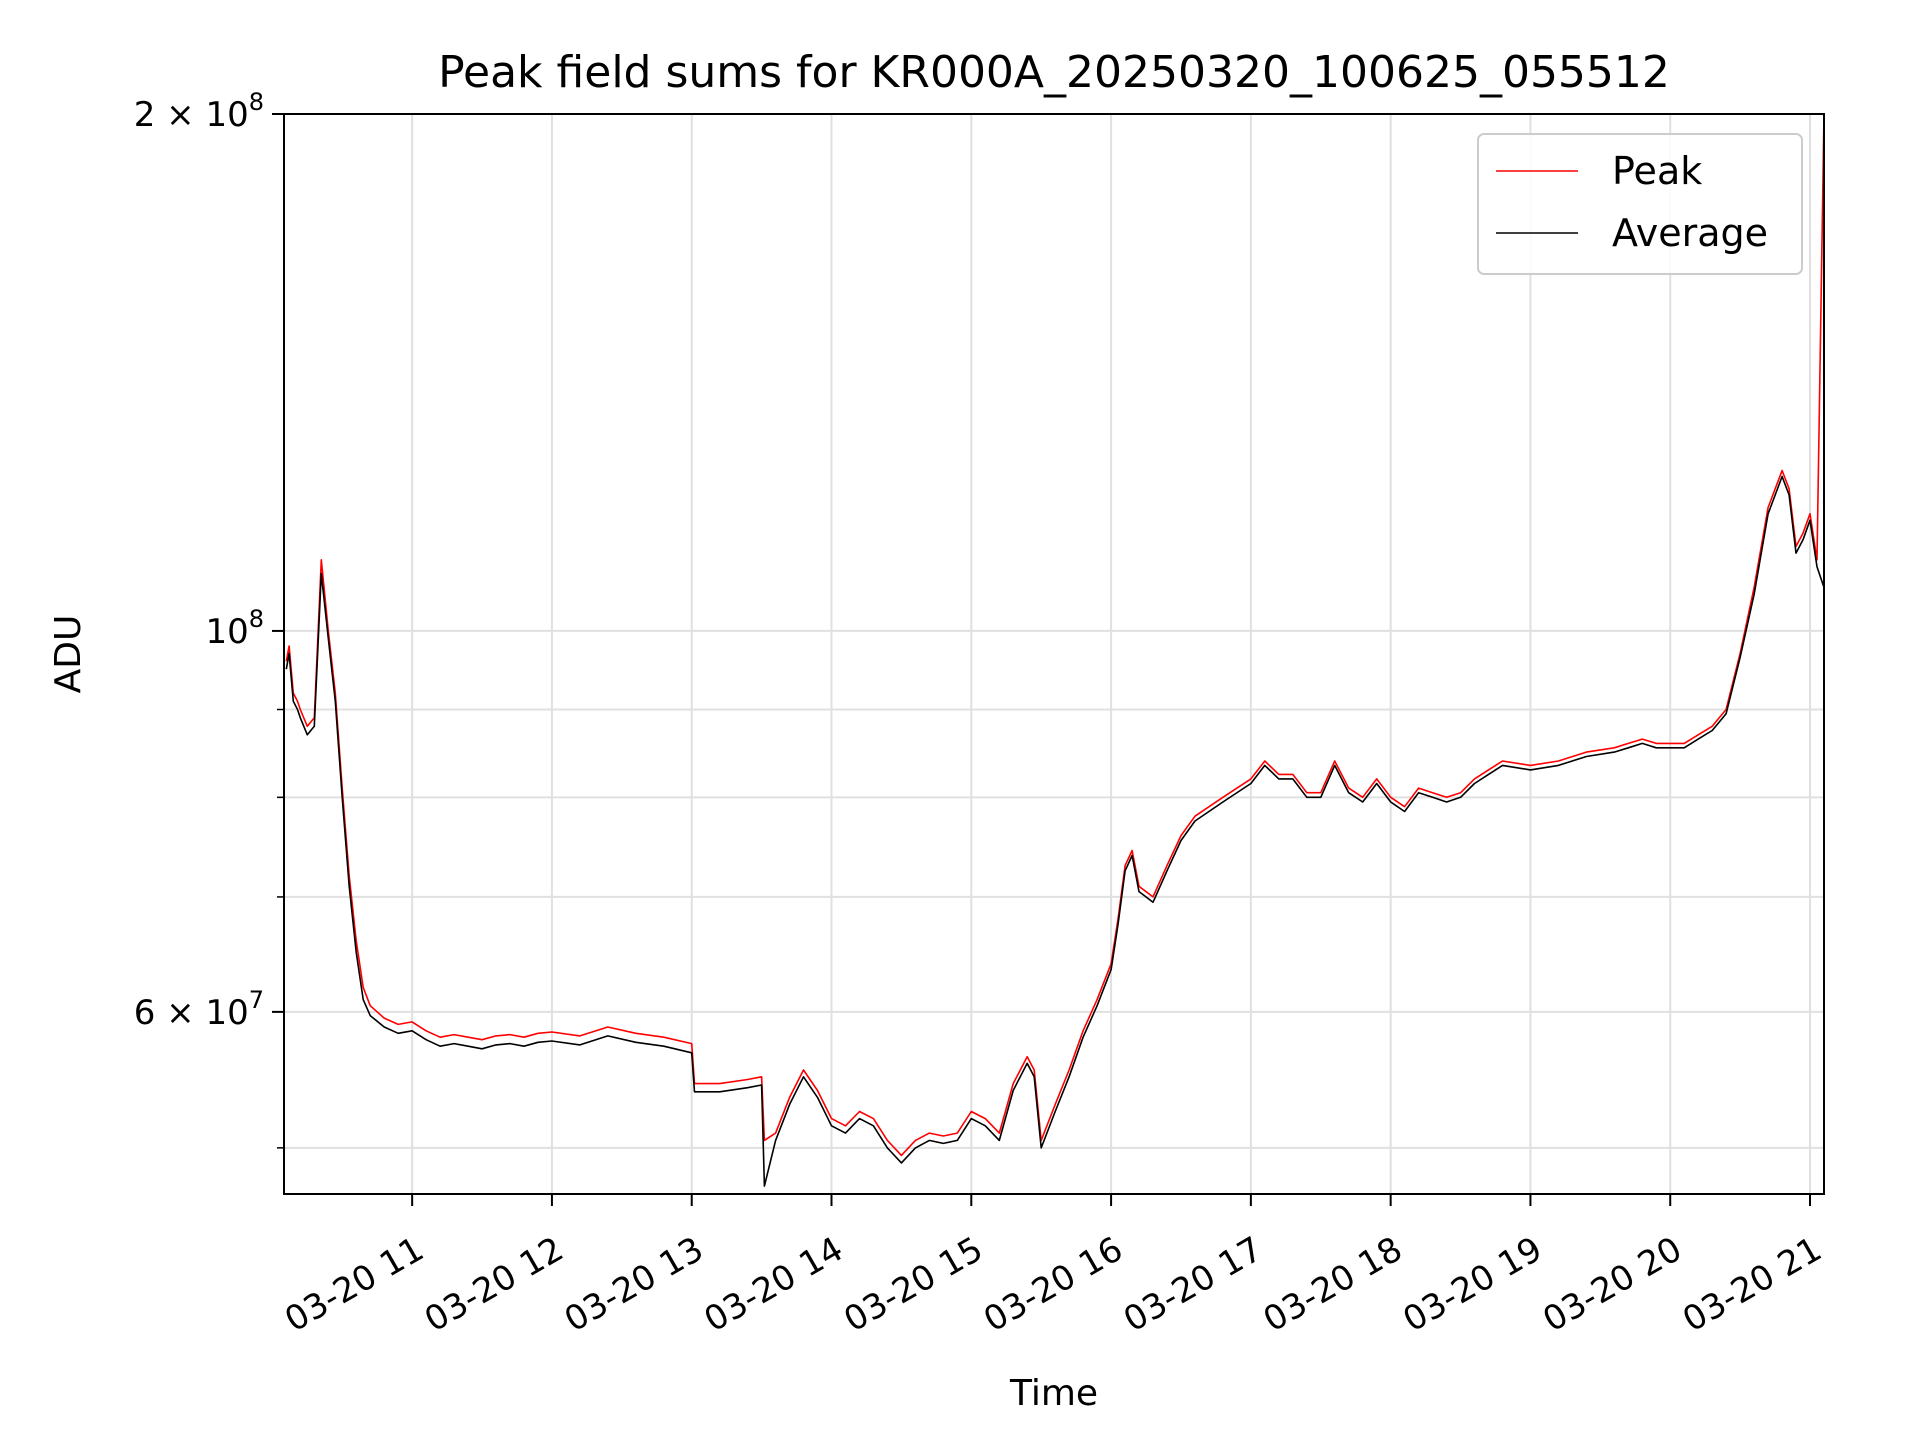  I want to click on y-tick-label: 2 × 108, so click(199, 111).